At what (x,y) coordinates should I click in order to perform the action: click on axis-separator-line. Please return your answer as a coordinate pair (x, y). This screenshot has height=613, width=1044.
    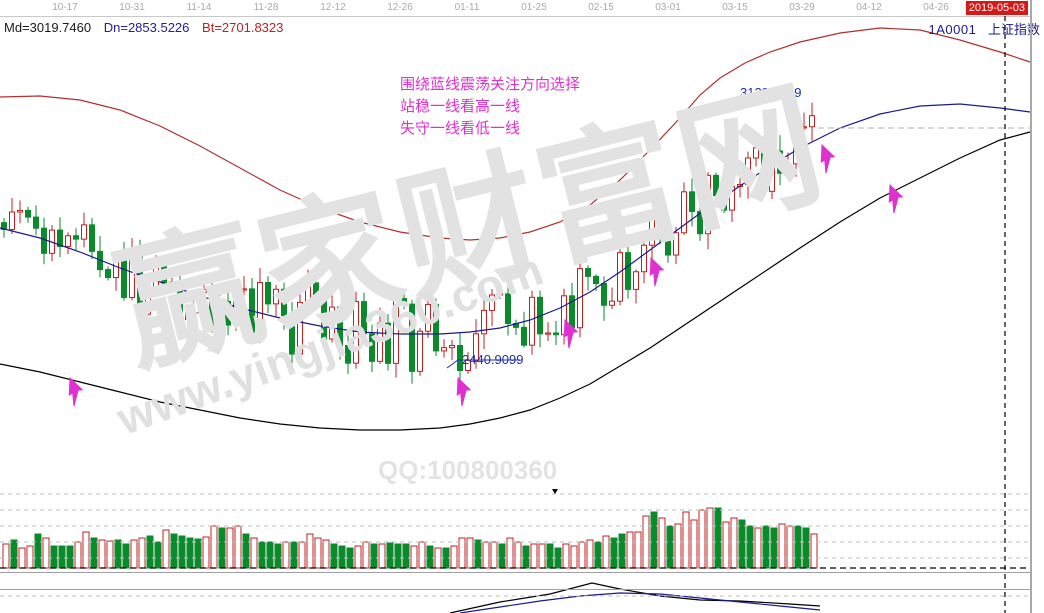
    Looking at the image, I should click on (515, 16).